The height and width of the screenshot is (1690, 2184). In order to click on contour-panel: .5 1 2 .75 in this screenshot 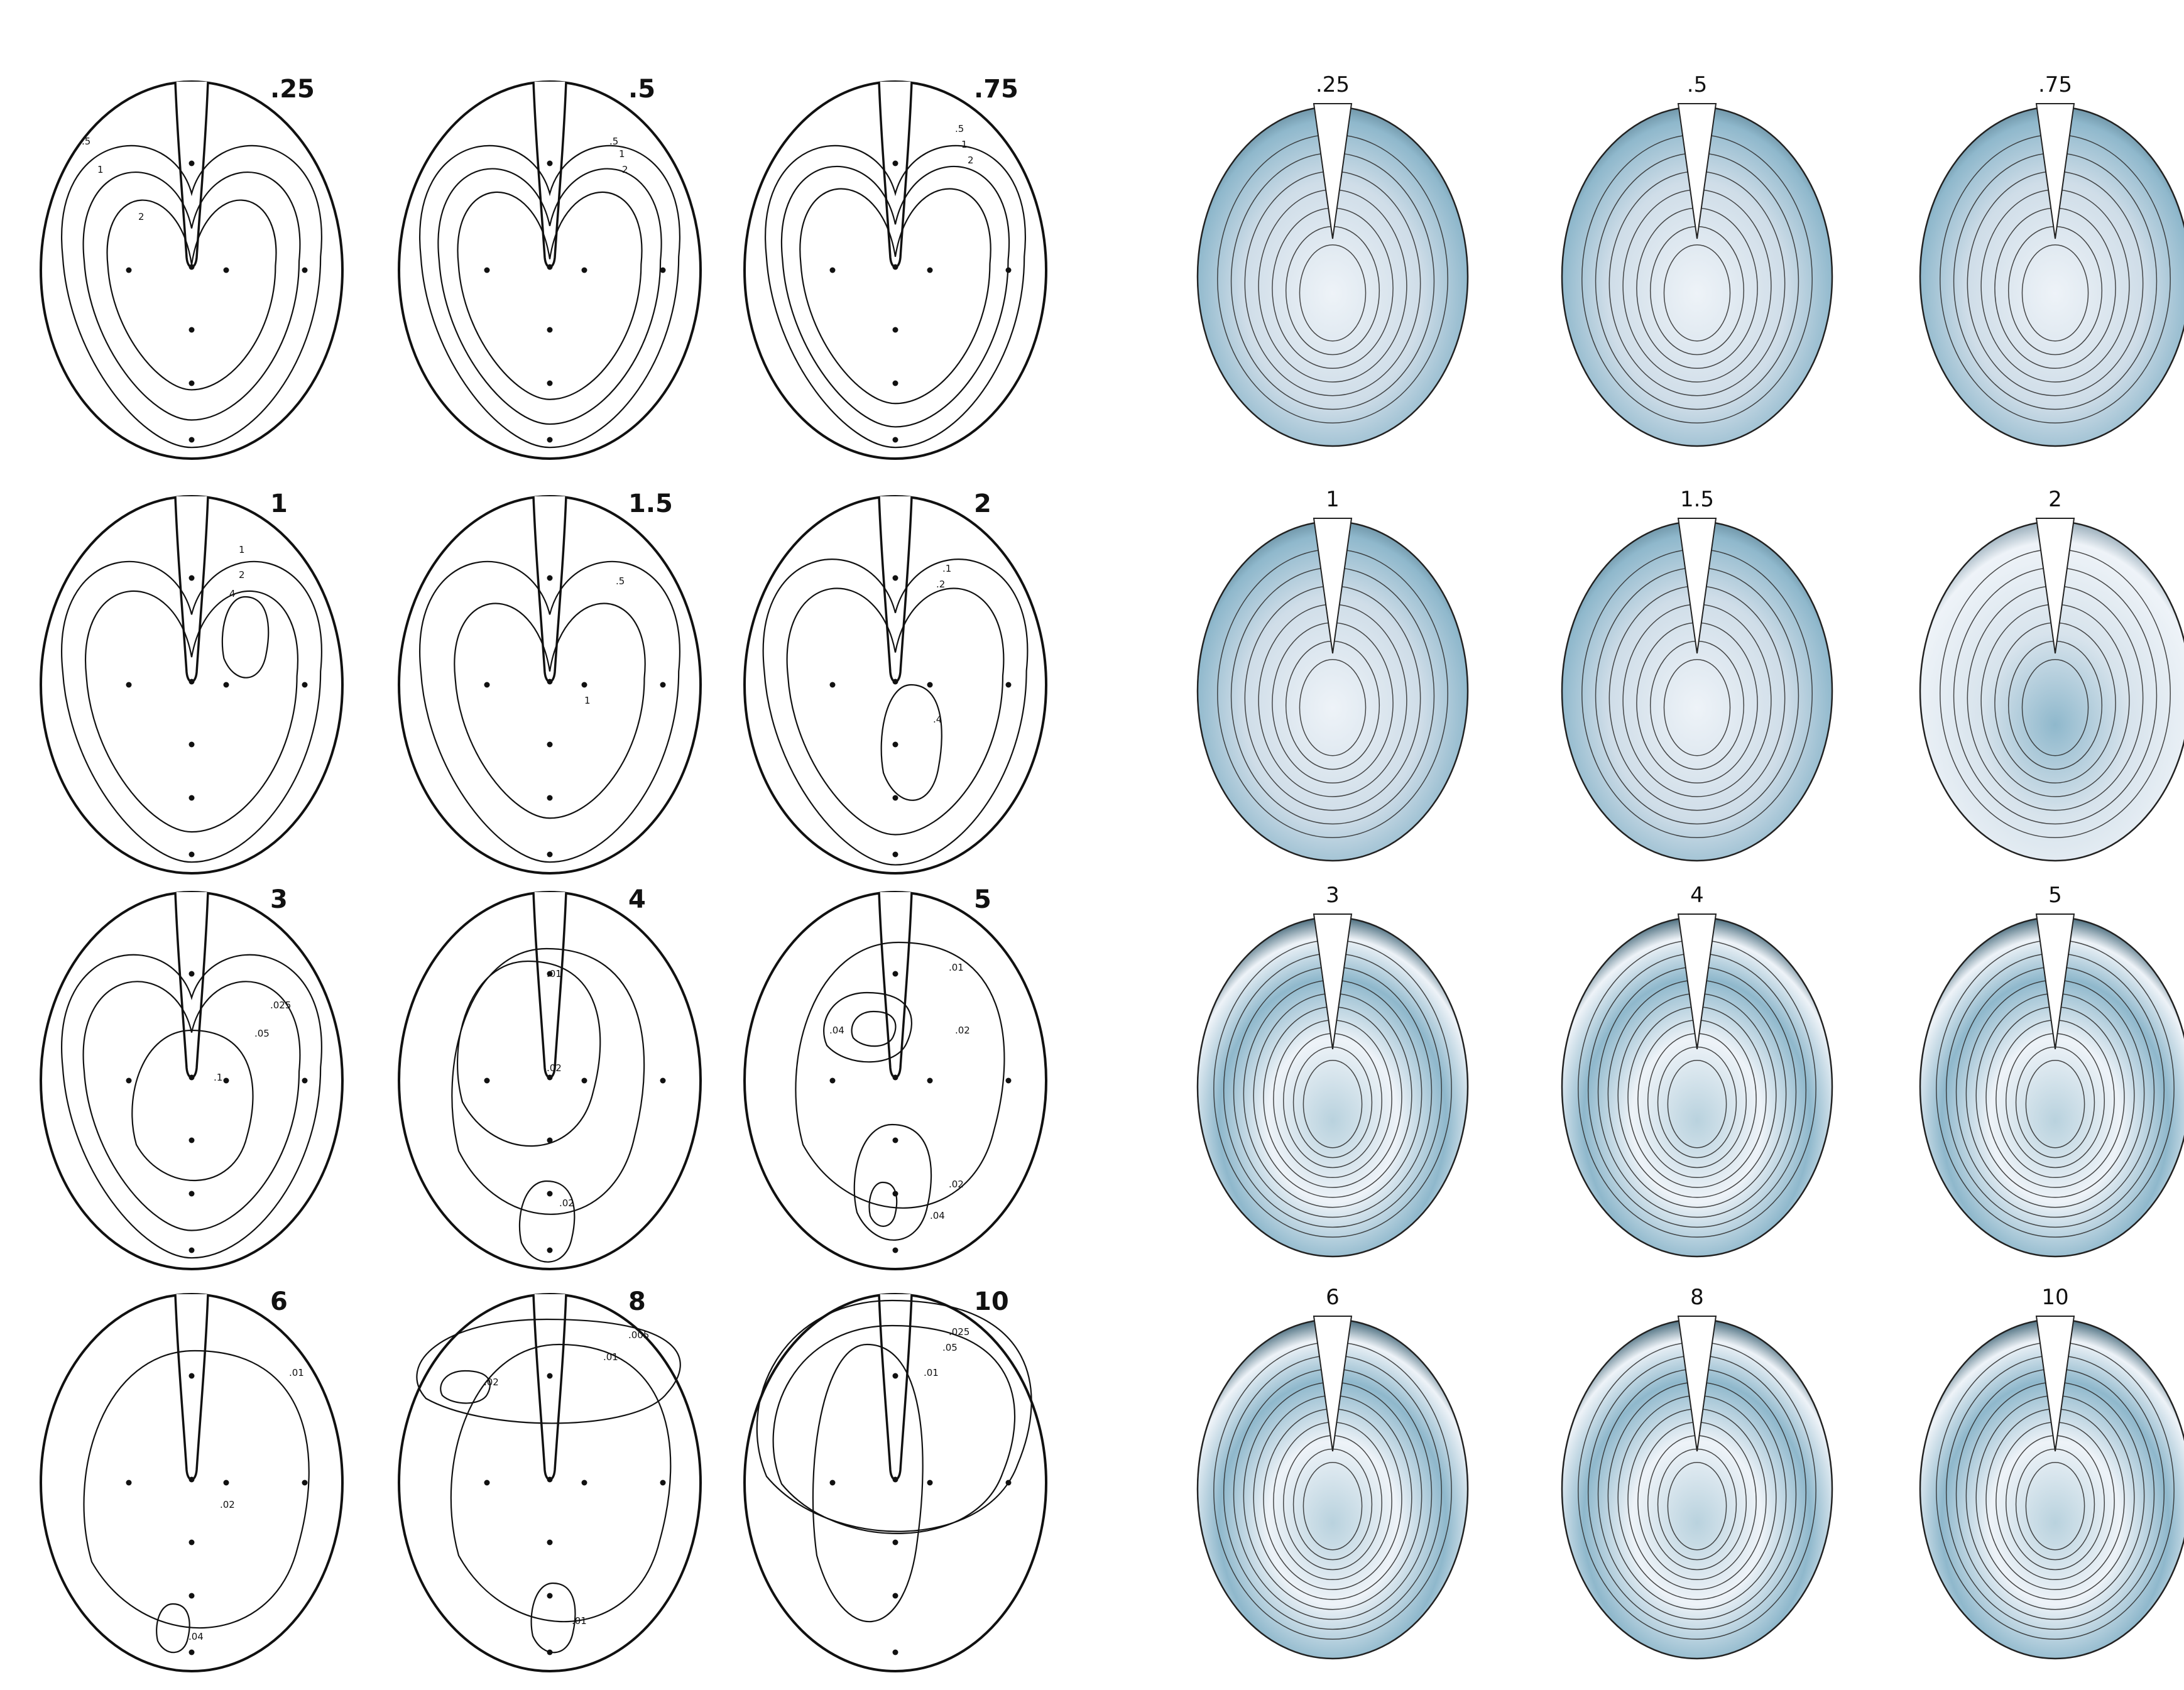, I will do `click(919, 273)`.